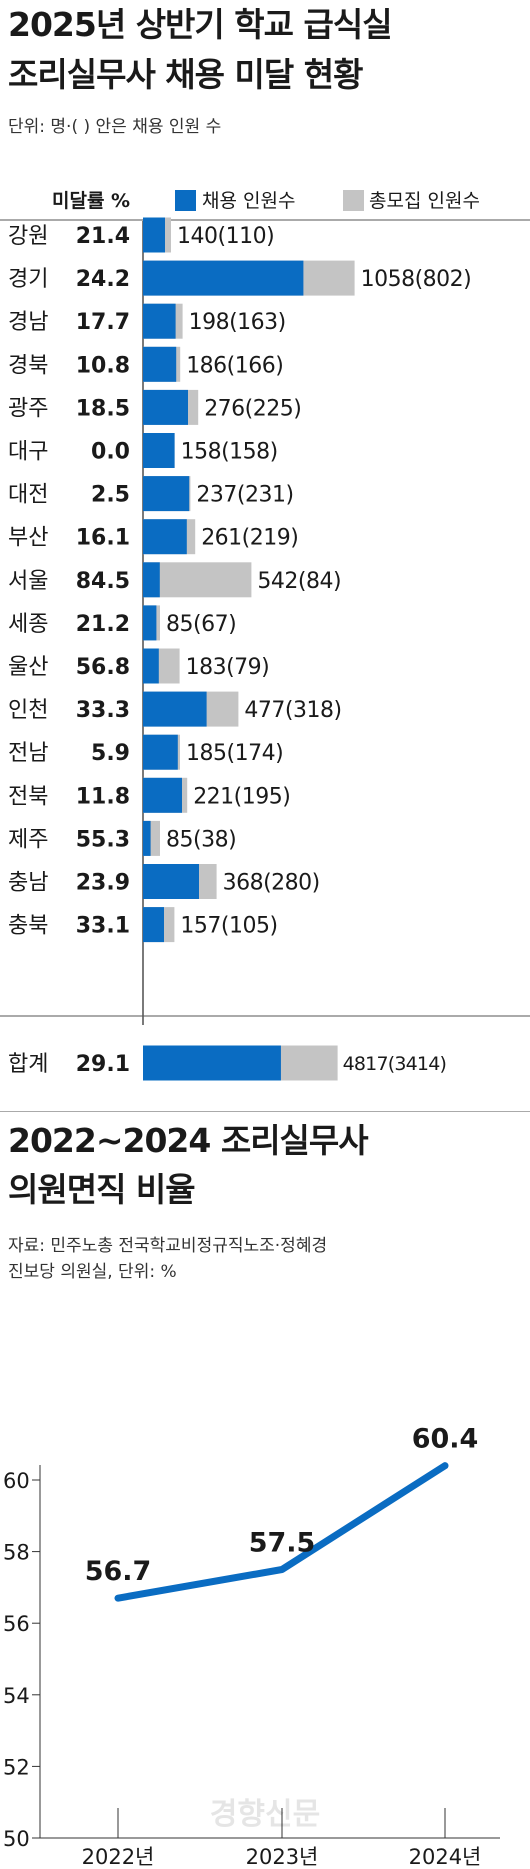  I want to click on chart1-title-line1: 2025년 상반기 학교 급식실, so click(200, 24).